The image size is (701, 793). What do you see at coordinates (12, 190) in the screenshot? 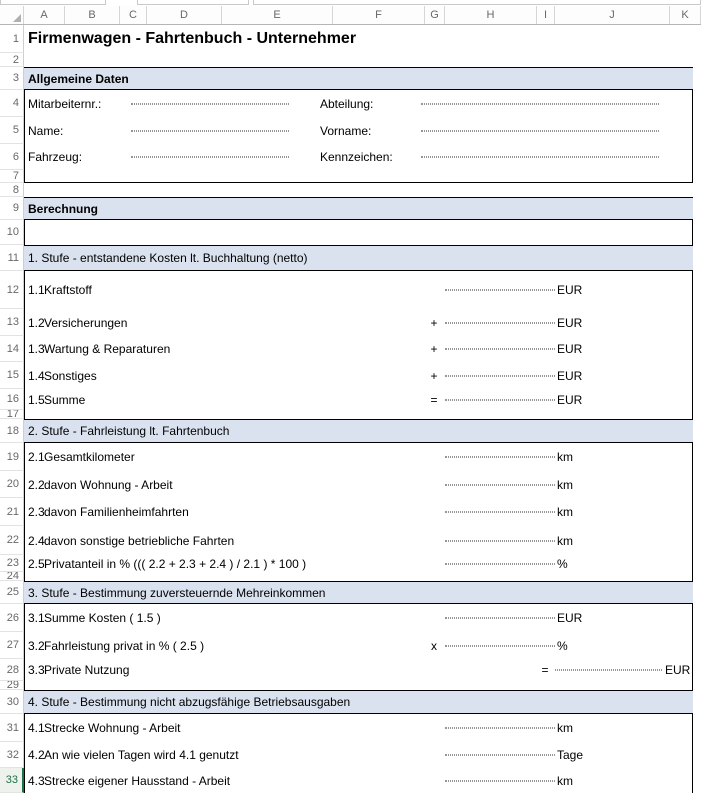
I see `row-header-8: 8` at bounding box center [12, 190].